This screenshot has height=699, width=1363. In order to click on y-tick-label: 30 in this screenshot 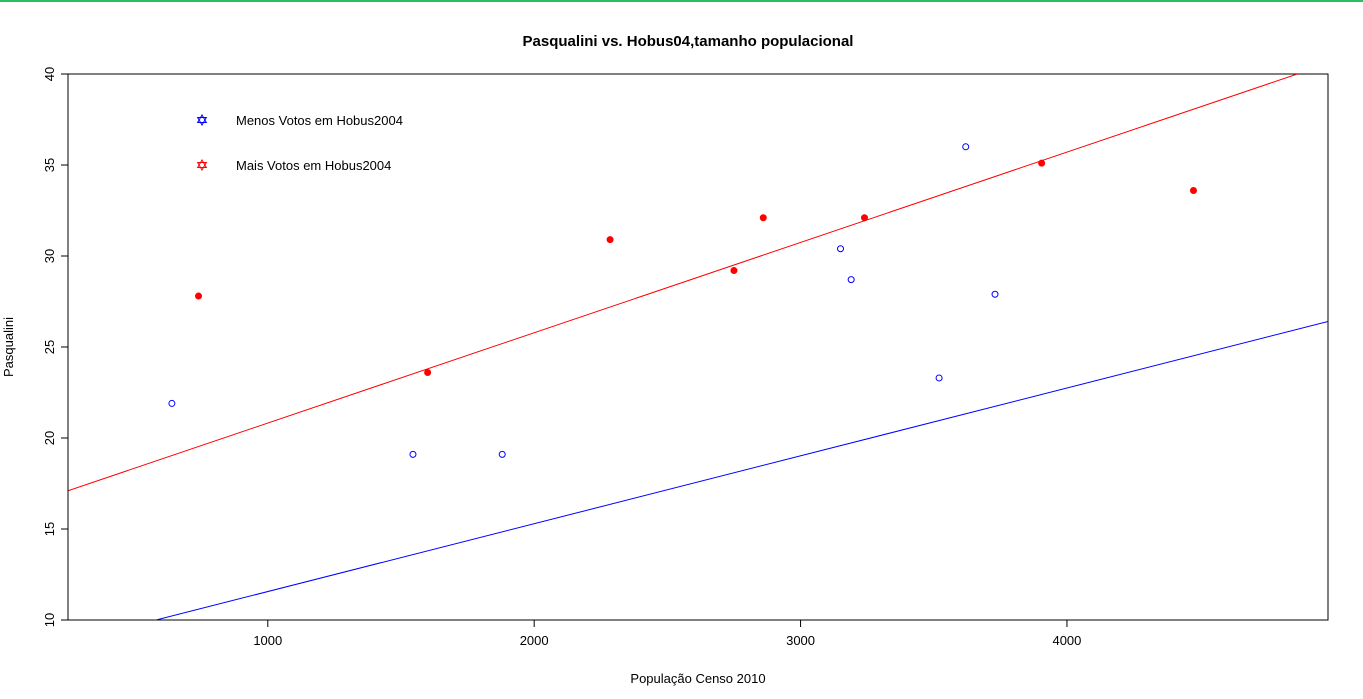, I will do `click(49, 256)`.